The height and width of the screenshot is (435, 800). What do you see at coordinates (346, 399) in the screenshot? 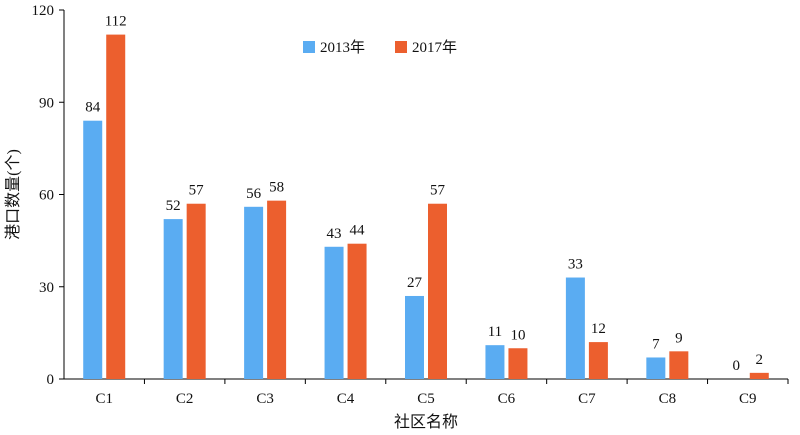
I see `x-tick-label: C4` at bounding box center [346, 399].